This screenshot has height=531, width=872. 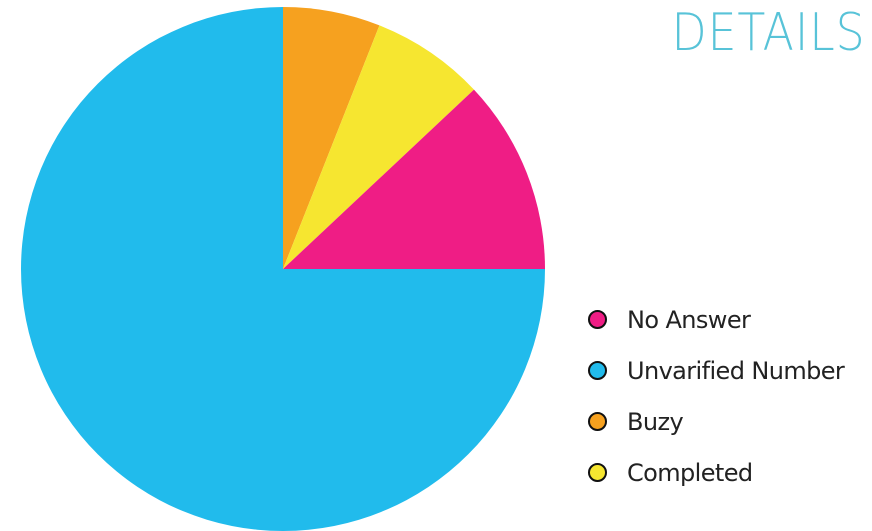 What do you see at coordinates (597, 421) in the screenshot?
I see `legend-swatch-buzy` at bounding box center [597, 421].